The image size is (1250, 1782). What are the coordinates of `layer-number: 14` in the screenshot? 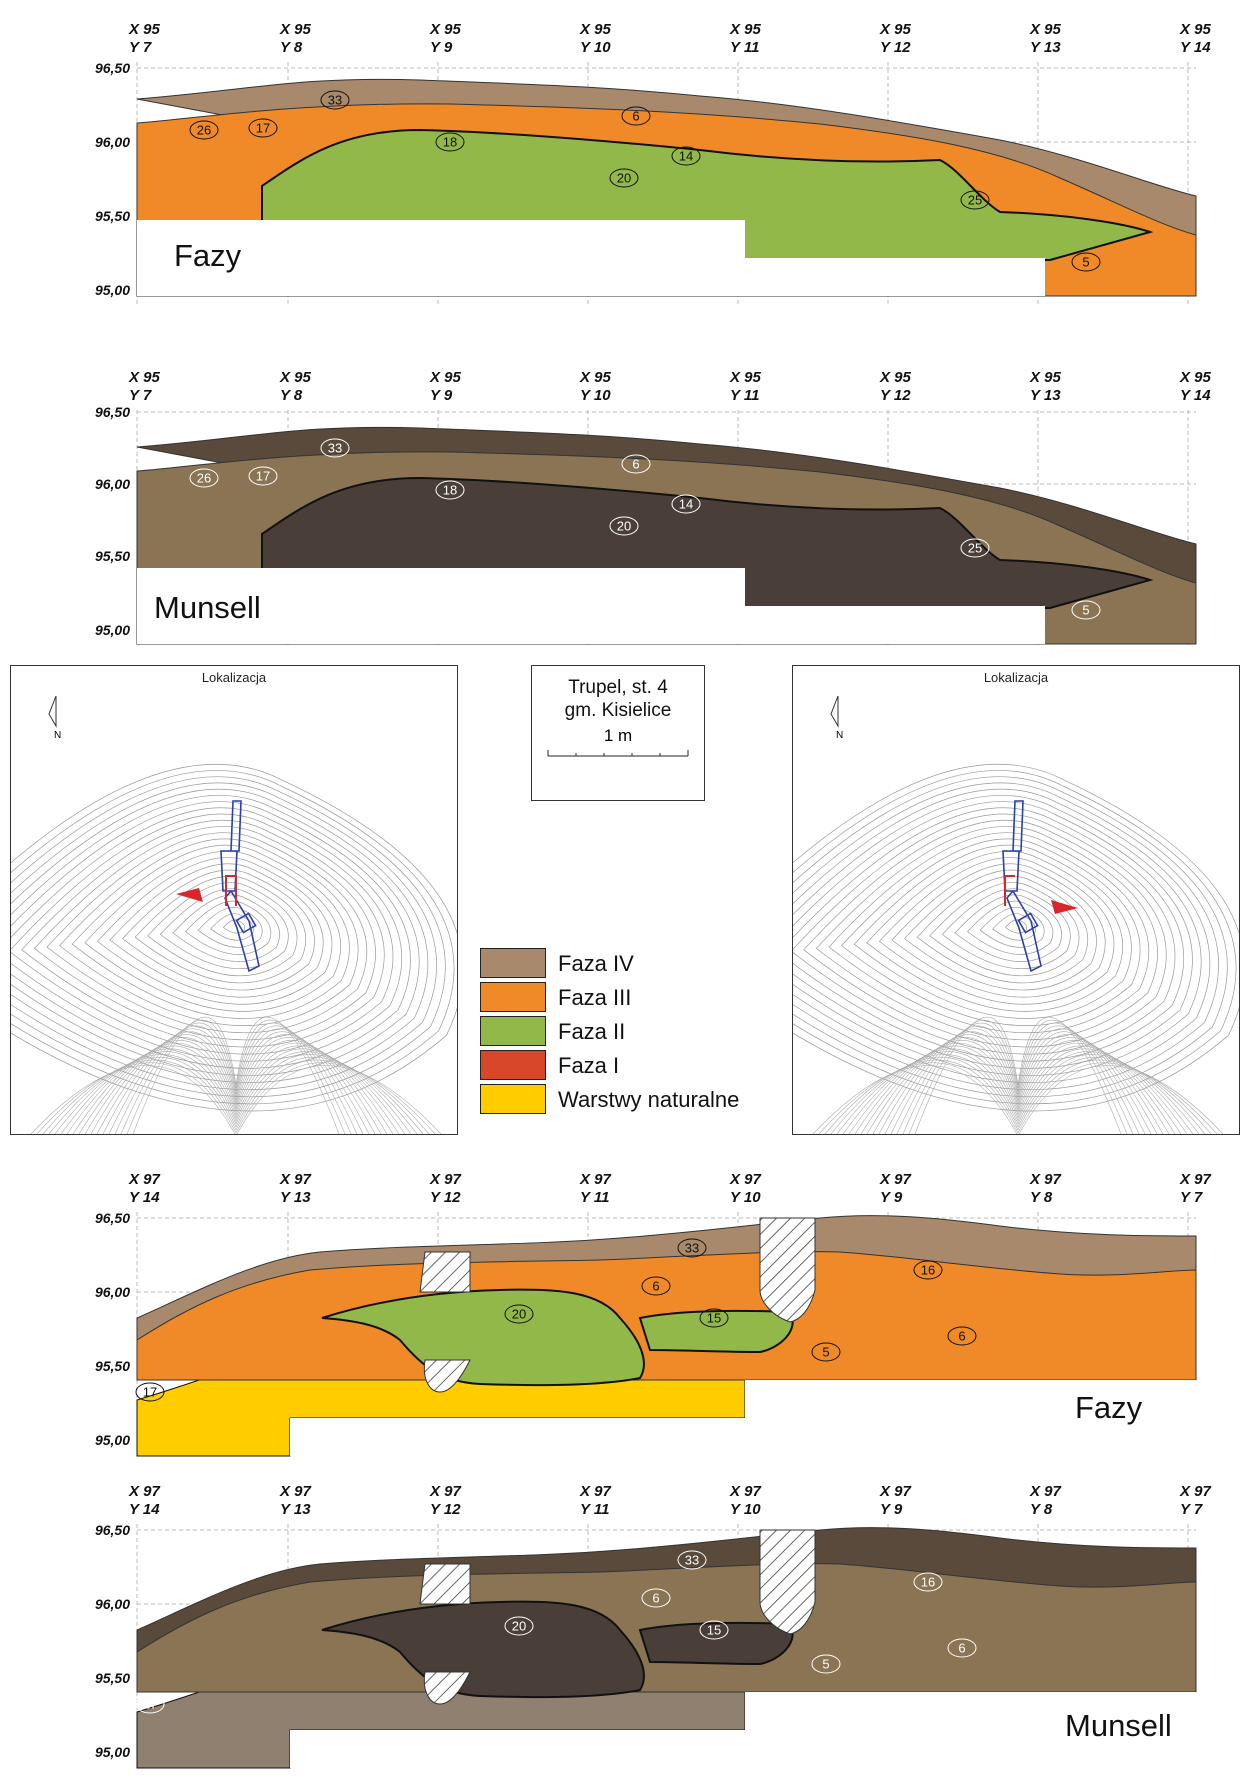 It's located at (686, 156).